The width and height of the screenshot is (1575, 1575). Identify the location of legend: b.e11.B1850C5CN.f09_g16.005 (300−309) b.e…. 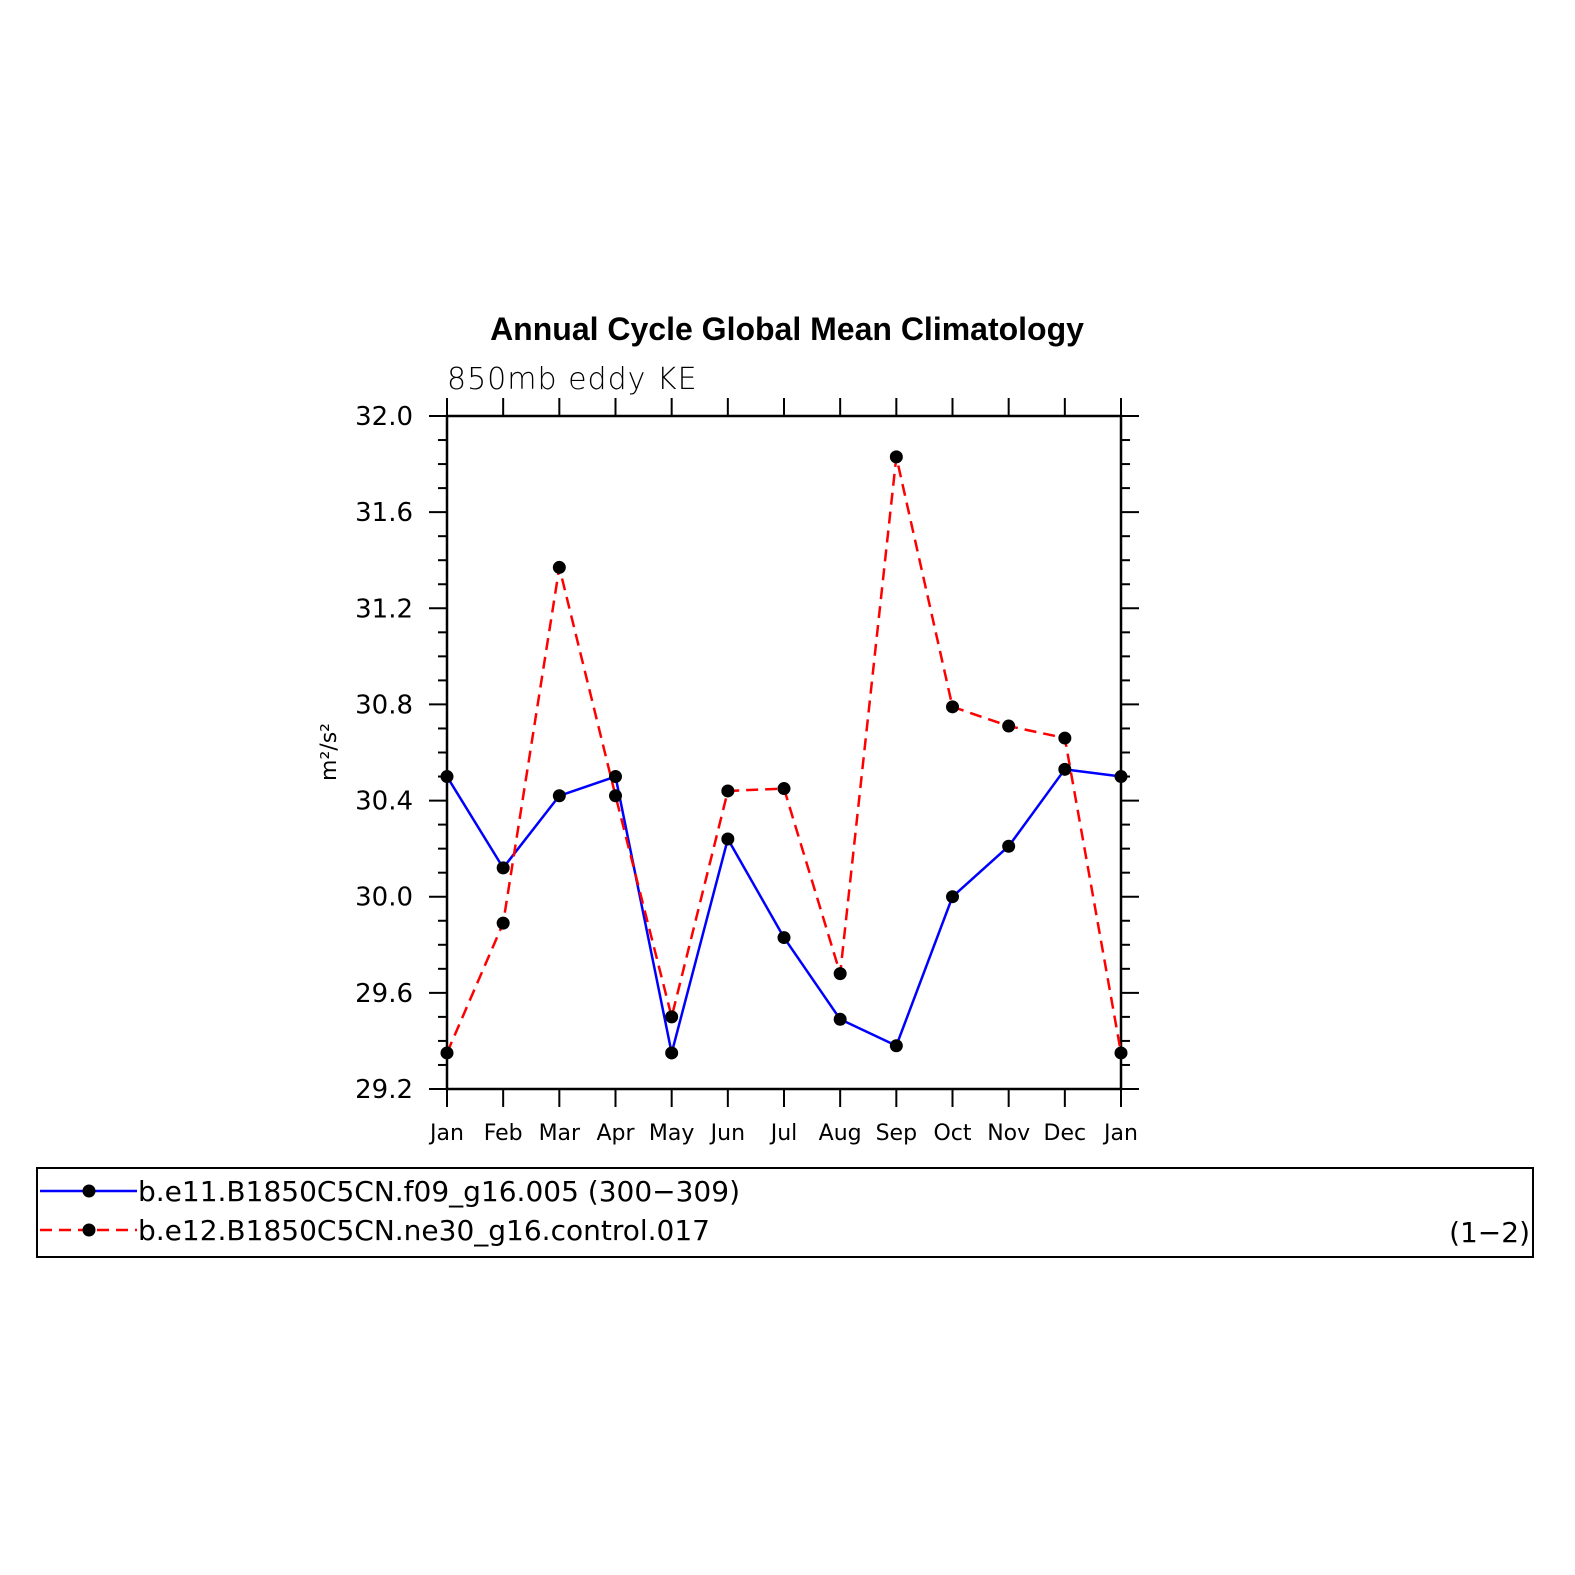
(785, 1212).